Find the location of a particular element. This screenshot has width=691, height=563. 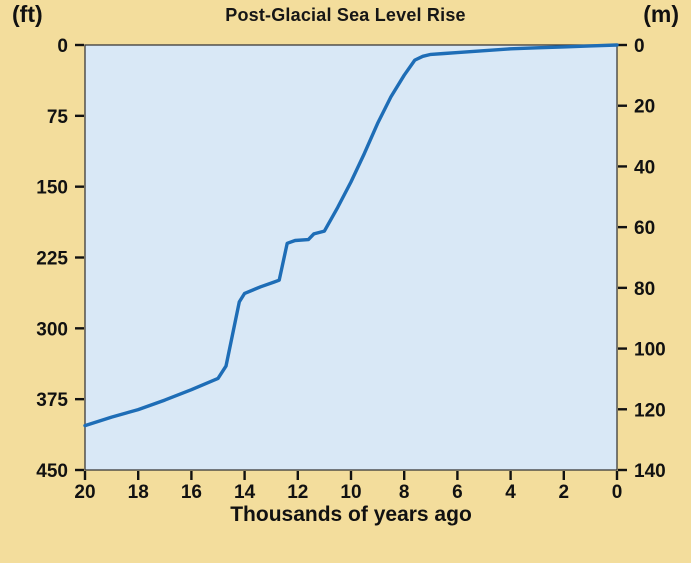

left-axis-unit-label: (ft) is located at coordinates (27, 14).